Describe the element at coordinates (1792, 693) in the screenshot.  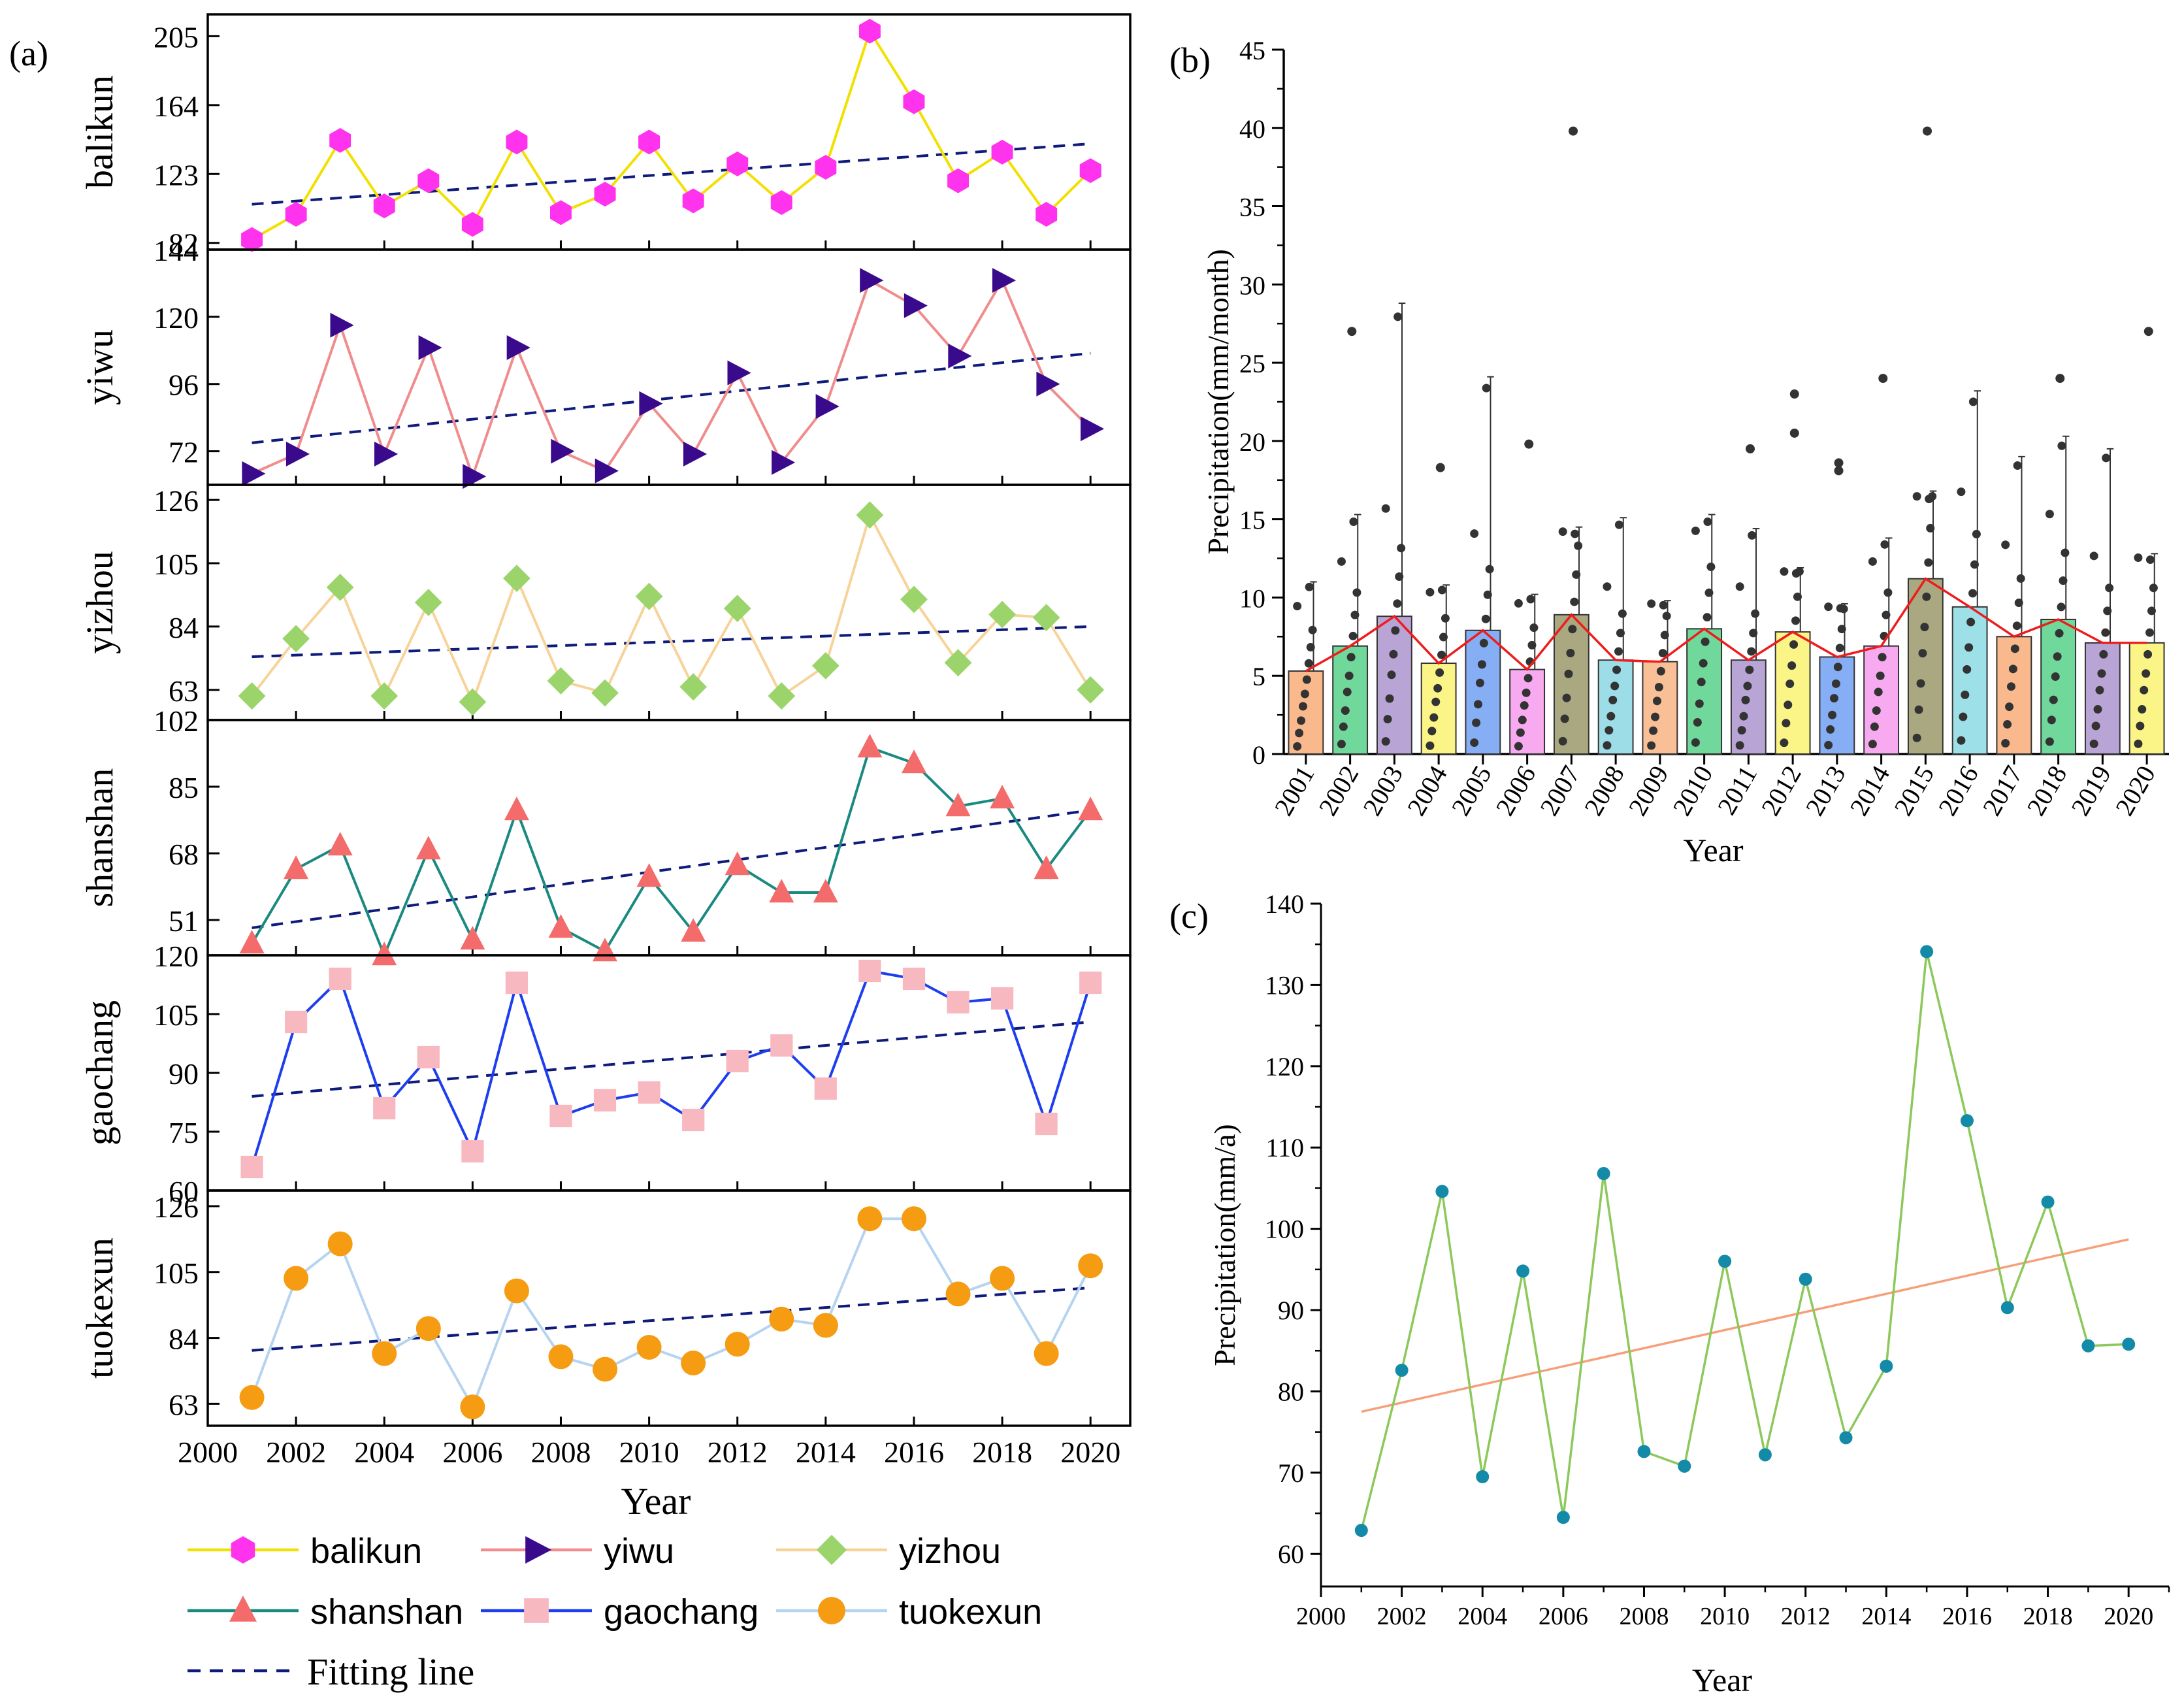
I see `bar-2012` at that location.